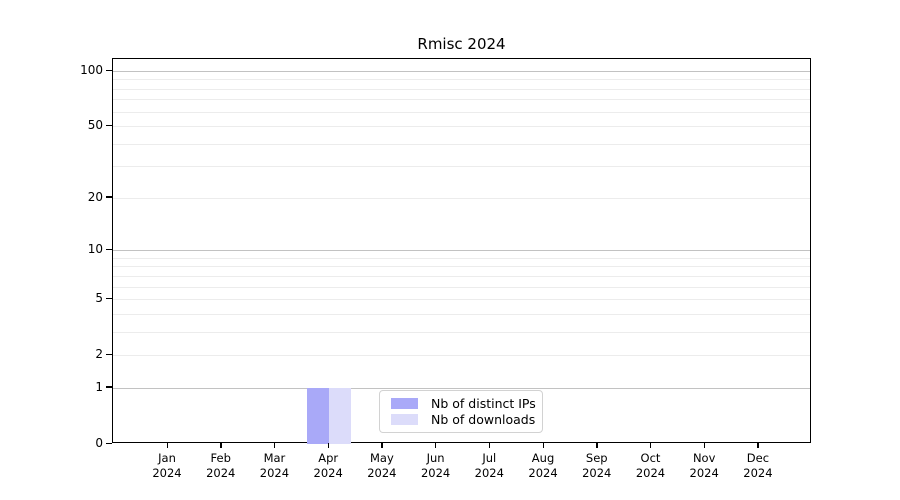 The height and width of the screenshot is (500, 900). I want to click on x-tick-label: Mar 2024, so click(274, 465).